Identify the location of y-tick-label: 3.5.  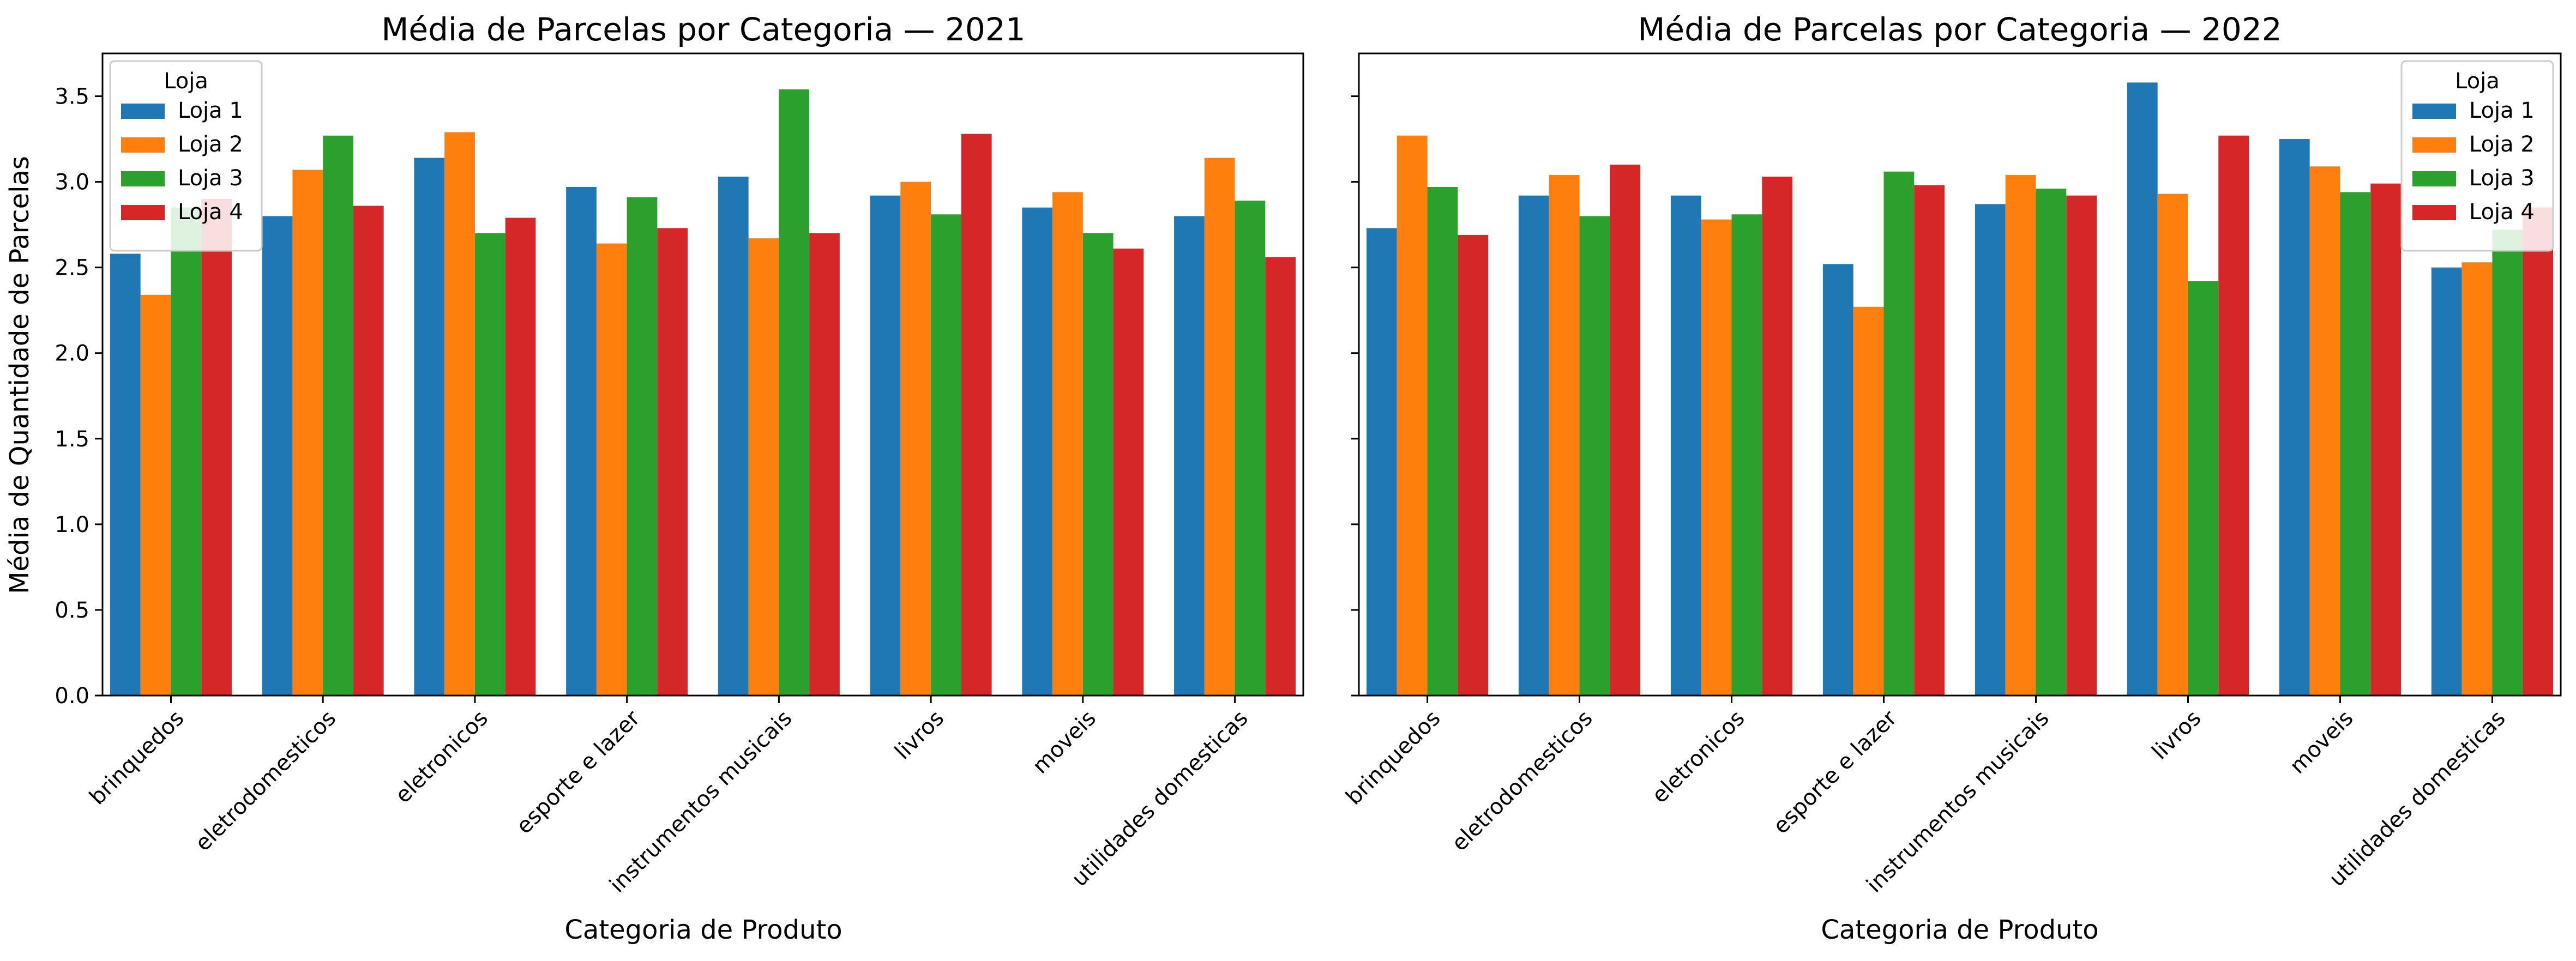
(72, 97).